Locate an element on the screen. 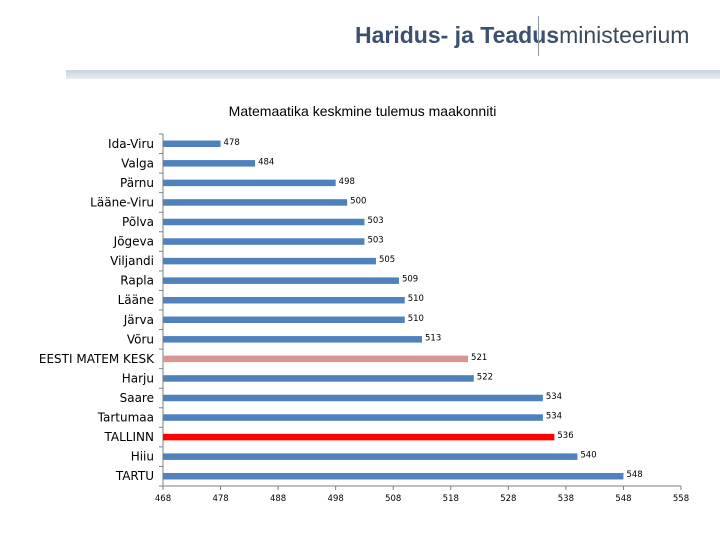  category-label: Lääne-Viru is located at coordinates (122, 202).